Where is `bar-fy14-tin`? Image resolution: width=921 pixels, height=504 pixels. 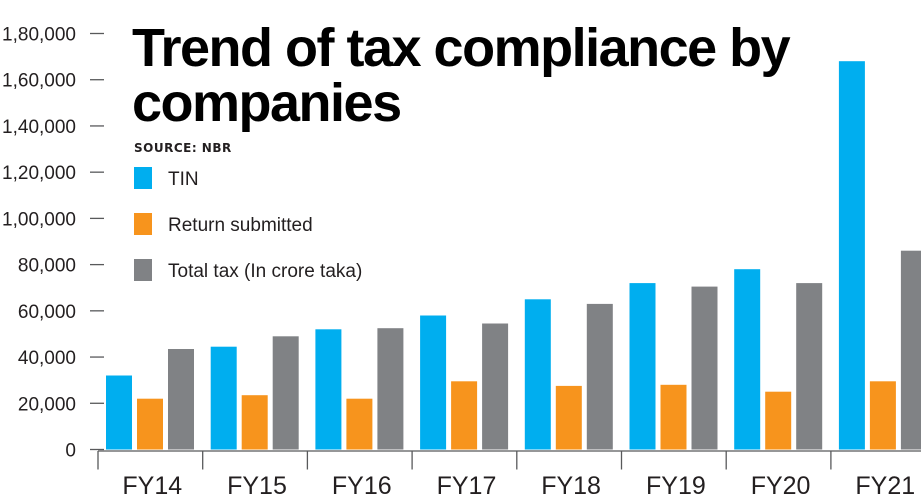
bar-fy14-tin is located at coordinates (119, 412).